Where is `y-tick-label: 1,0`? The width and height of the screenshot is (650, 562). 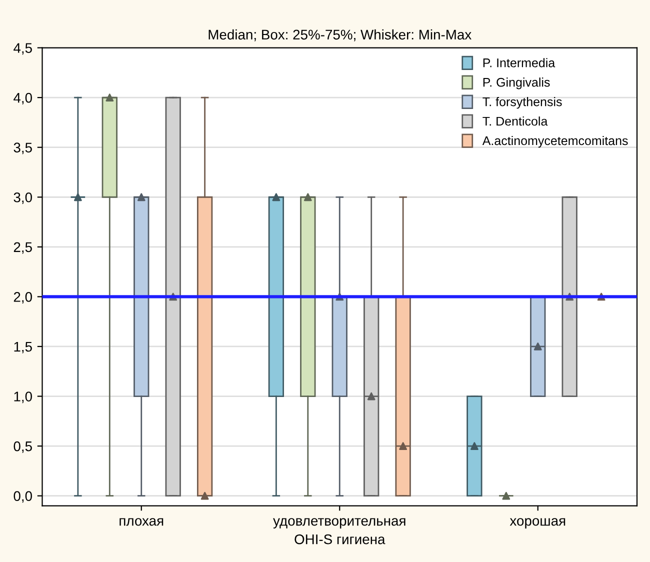 y-tick-label: 1,0 is located at coordinates (23, 398).